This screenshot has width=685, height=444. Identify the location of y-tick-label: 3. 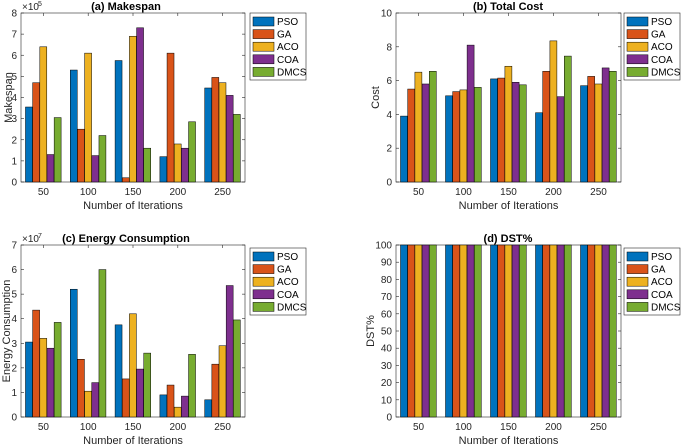
(14, 119).